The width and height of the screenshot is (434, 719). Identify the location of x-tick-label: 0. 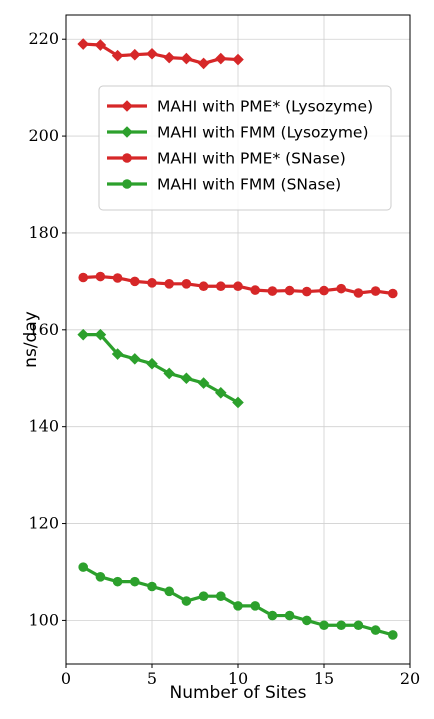
(66, 678).